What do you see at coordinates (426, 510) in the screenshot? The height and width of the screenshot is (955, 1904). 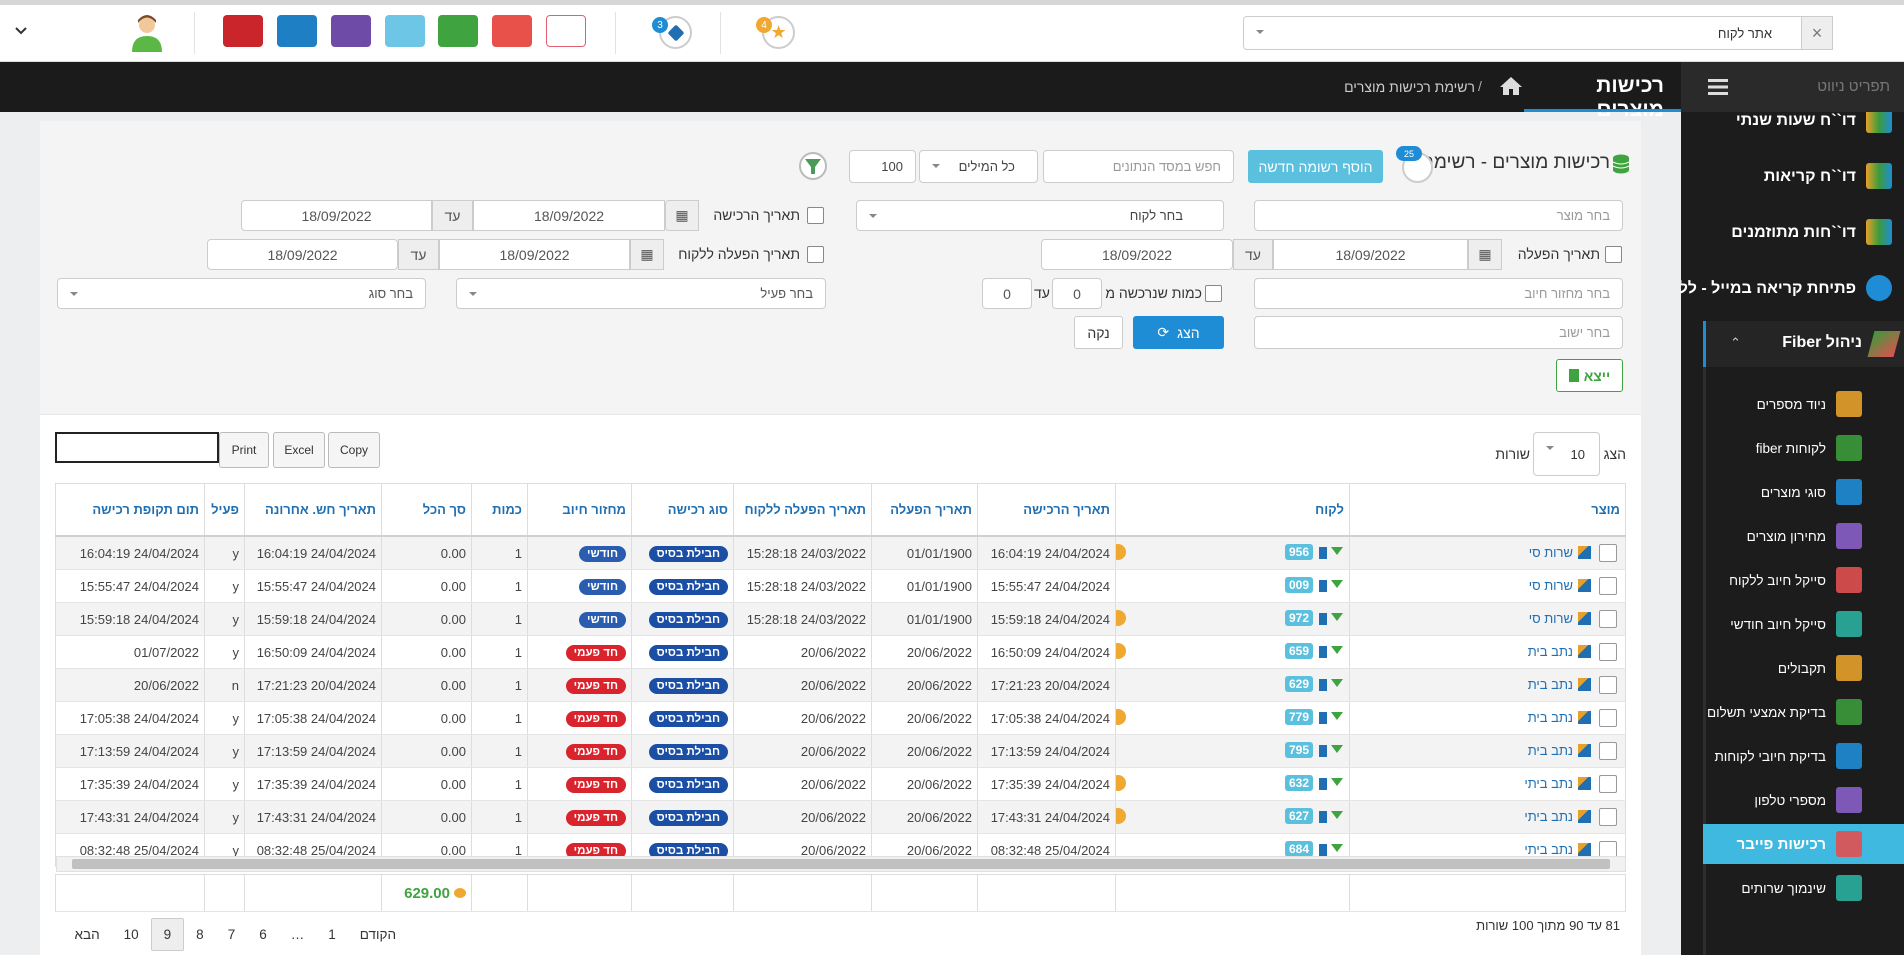 I see `column-header: סך הכל` at bounding box center [426, 510].